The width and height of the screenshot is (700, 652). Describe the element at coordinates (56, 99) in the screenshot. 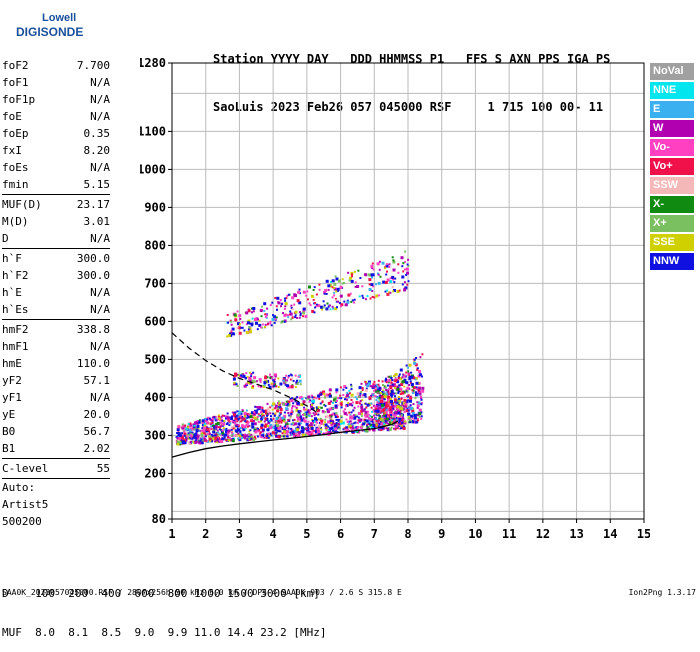

I see `param-row: foF1p N/A` at that location.